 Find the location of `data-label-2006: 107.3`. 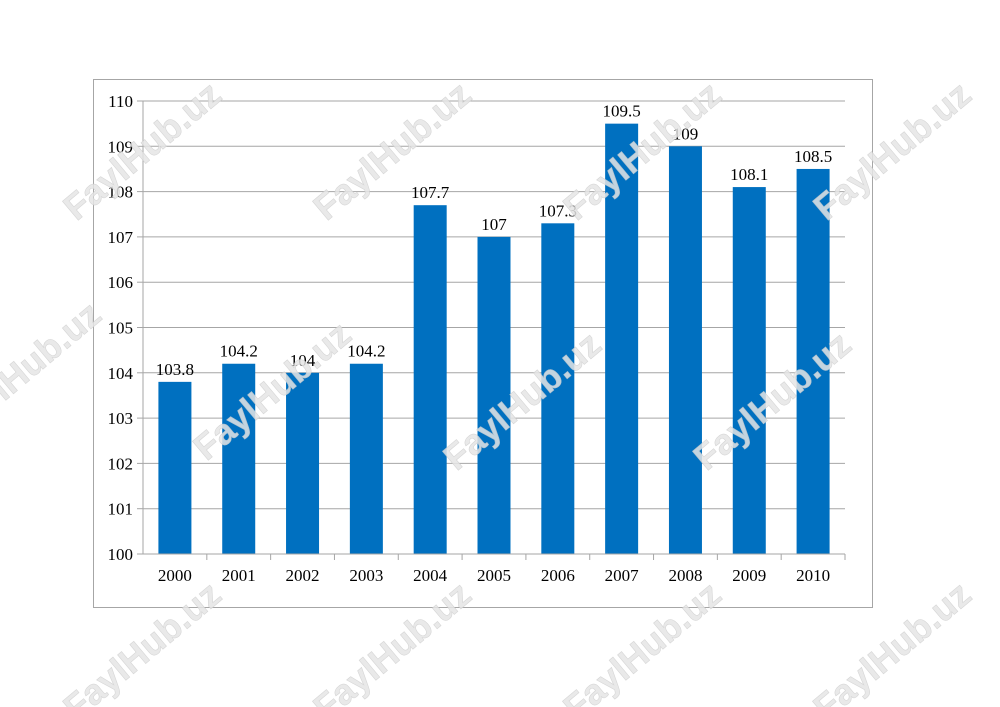

data-label-2006: 107.3 is located at coordinates (558, 210).